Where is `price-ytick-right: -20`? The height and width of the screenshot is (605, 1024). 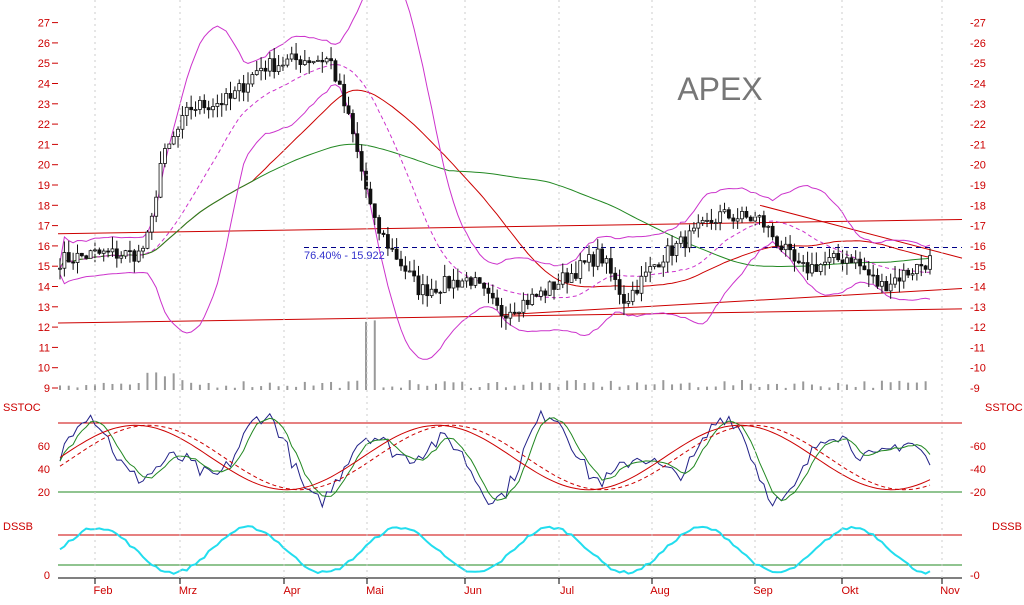
price-ytick-right: -20 is located at coordinates (978, 166).